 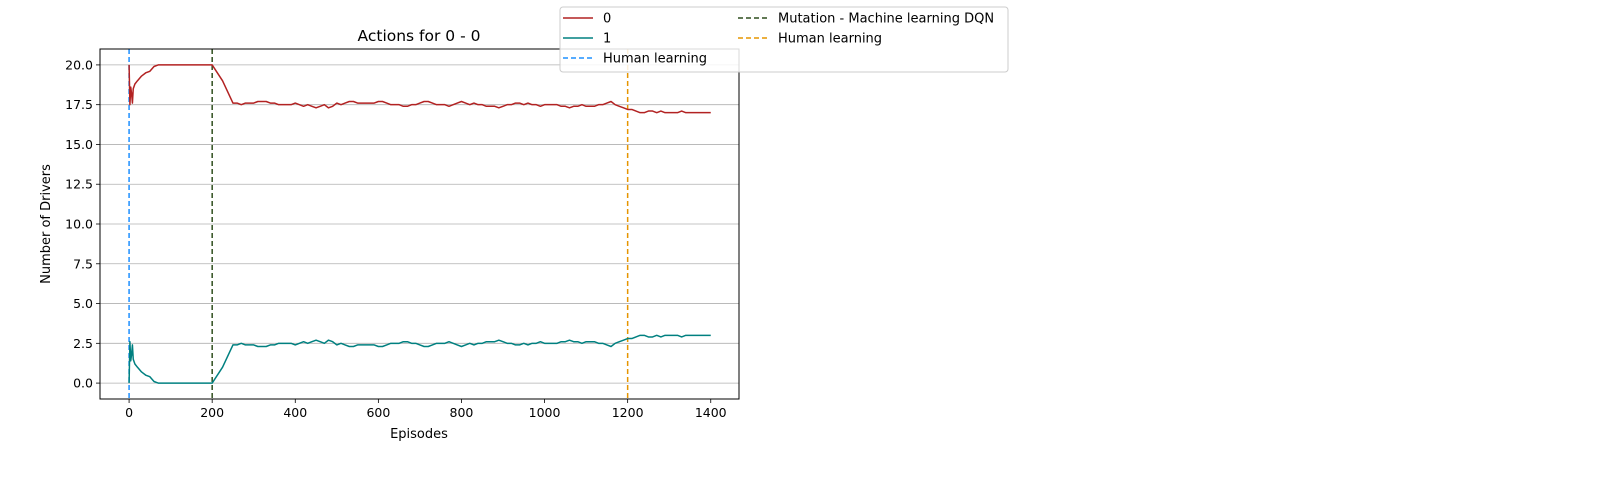 I want to click on y-axis-label: Number of Drivers, so click(x=46, y=224).